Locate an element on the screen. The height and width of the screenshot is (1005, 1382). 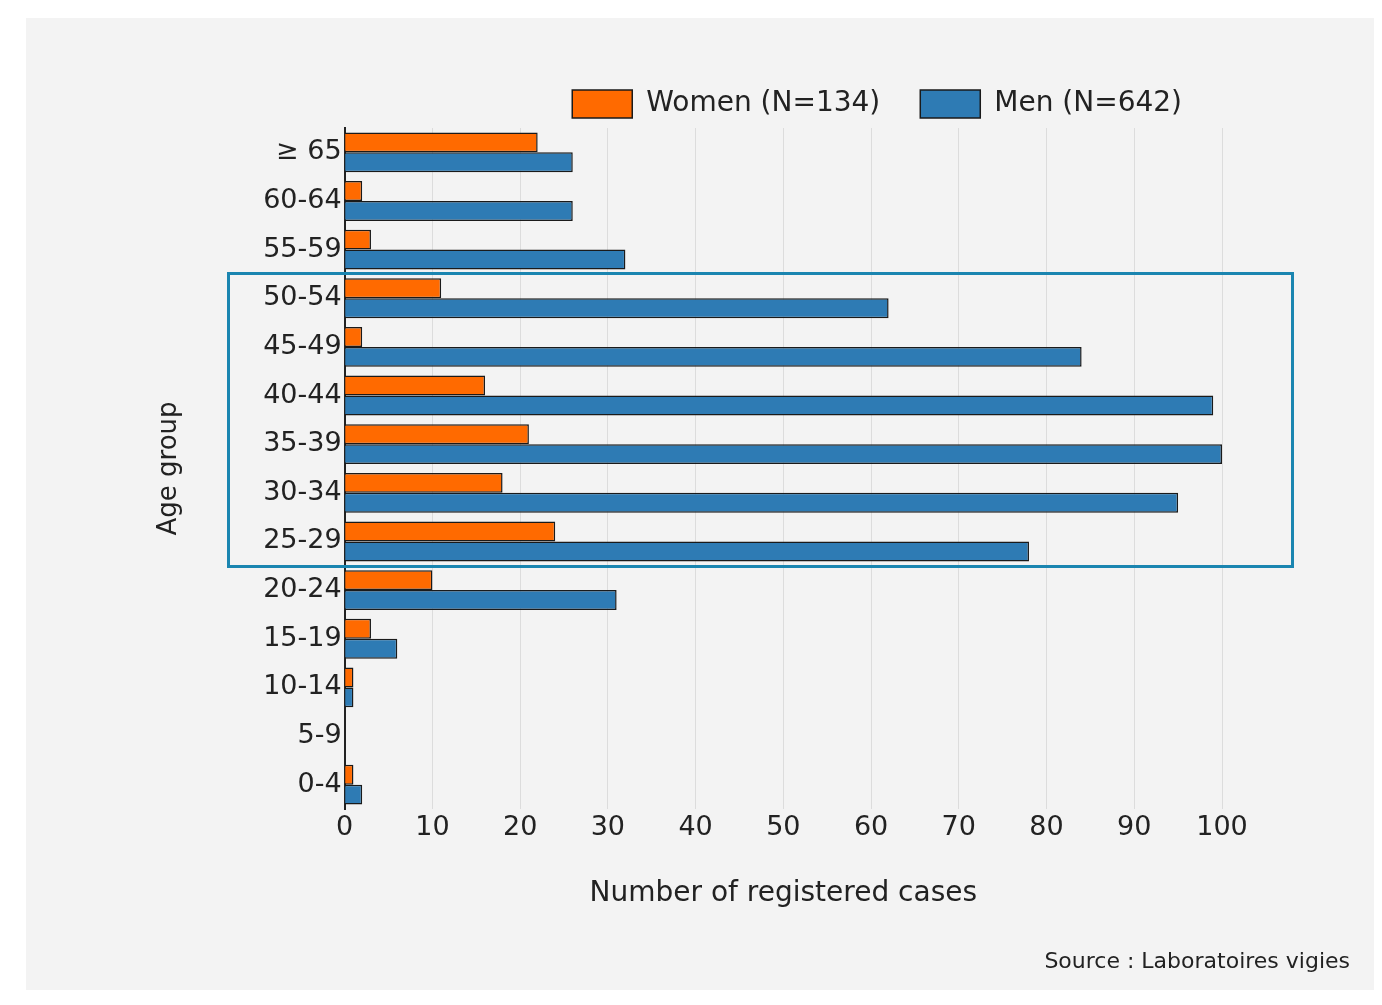
y-tick-label: 30-34 is located at coordinates (302, 490).